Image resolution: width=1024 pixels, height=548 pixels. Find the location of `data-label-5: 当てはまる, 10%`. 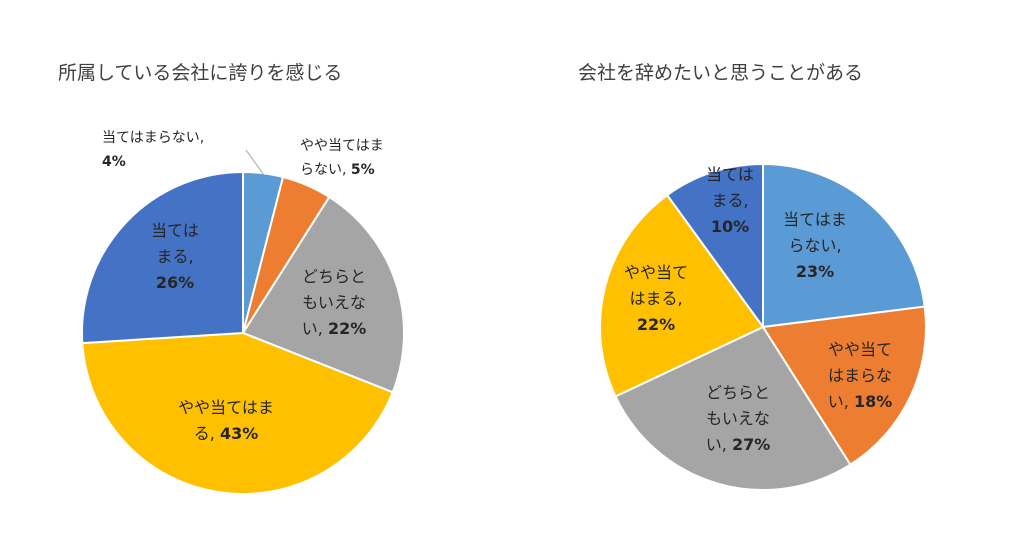

data-label-5: 当てはまる, 10% is located at coordinates (730, 200).